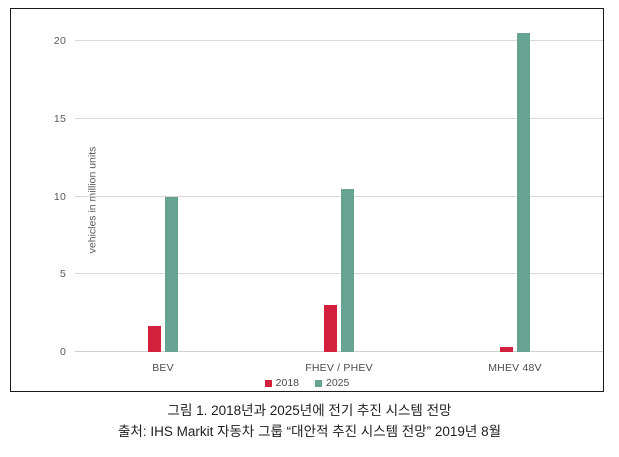 The width and height of the screenshot is (619, 457). I want to click on y-tick-label-0: 0, so click(62, 352).